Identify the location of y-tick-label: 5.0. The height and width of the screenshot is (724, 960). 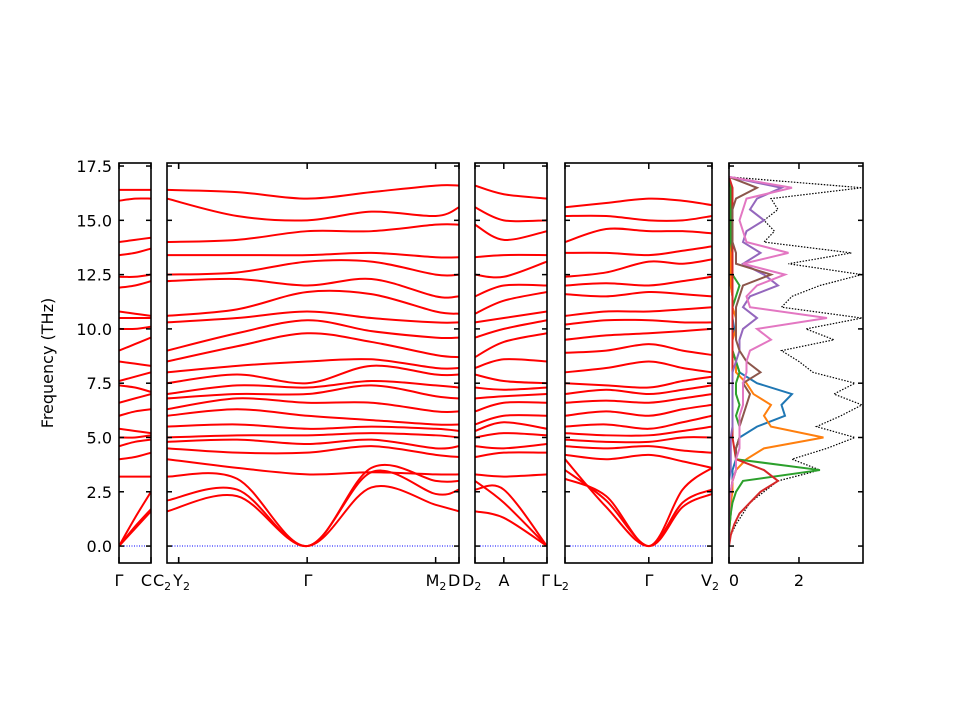
(99, 437).